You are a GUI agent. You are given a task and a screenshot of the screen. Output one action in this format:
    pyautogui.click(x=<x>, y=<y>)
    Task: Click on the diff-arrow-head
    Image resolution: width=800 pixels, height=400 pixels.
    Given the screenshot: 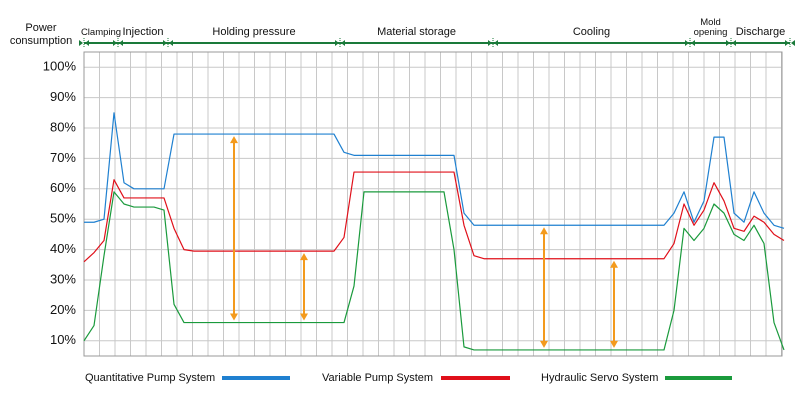 What is the action you would take?
    pyautogui.click(x=304, y=287)
    